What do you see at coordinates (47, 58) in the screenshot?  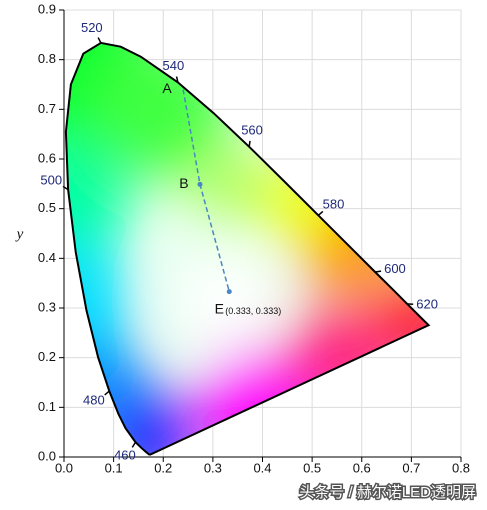 I see `y-tick-label: 0.8` at bounding box center [47, 58].